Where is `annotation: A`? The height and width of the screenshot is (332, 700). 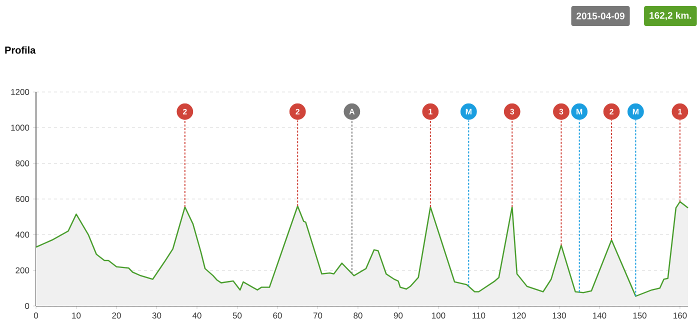 annotation: A is located at coordinates (352, 111).